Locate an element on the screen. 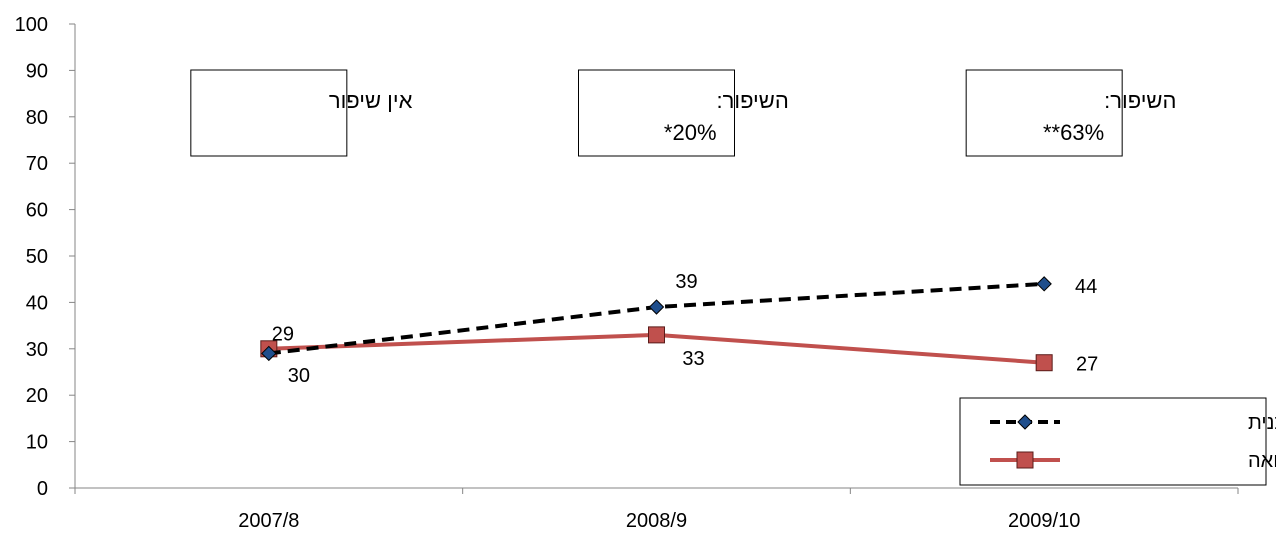 The image size is (1276, 537). annotation-box: השיפור:*20% is located at coordinates (683, 113).